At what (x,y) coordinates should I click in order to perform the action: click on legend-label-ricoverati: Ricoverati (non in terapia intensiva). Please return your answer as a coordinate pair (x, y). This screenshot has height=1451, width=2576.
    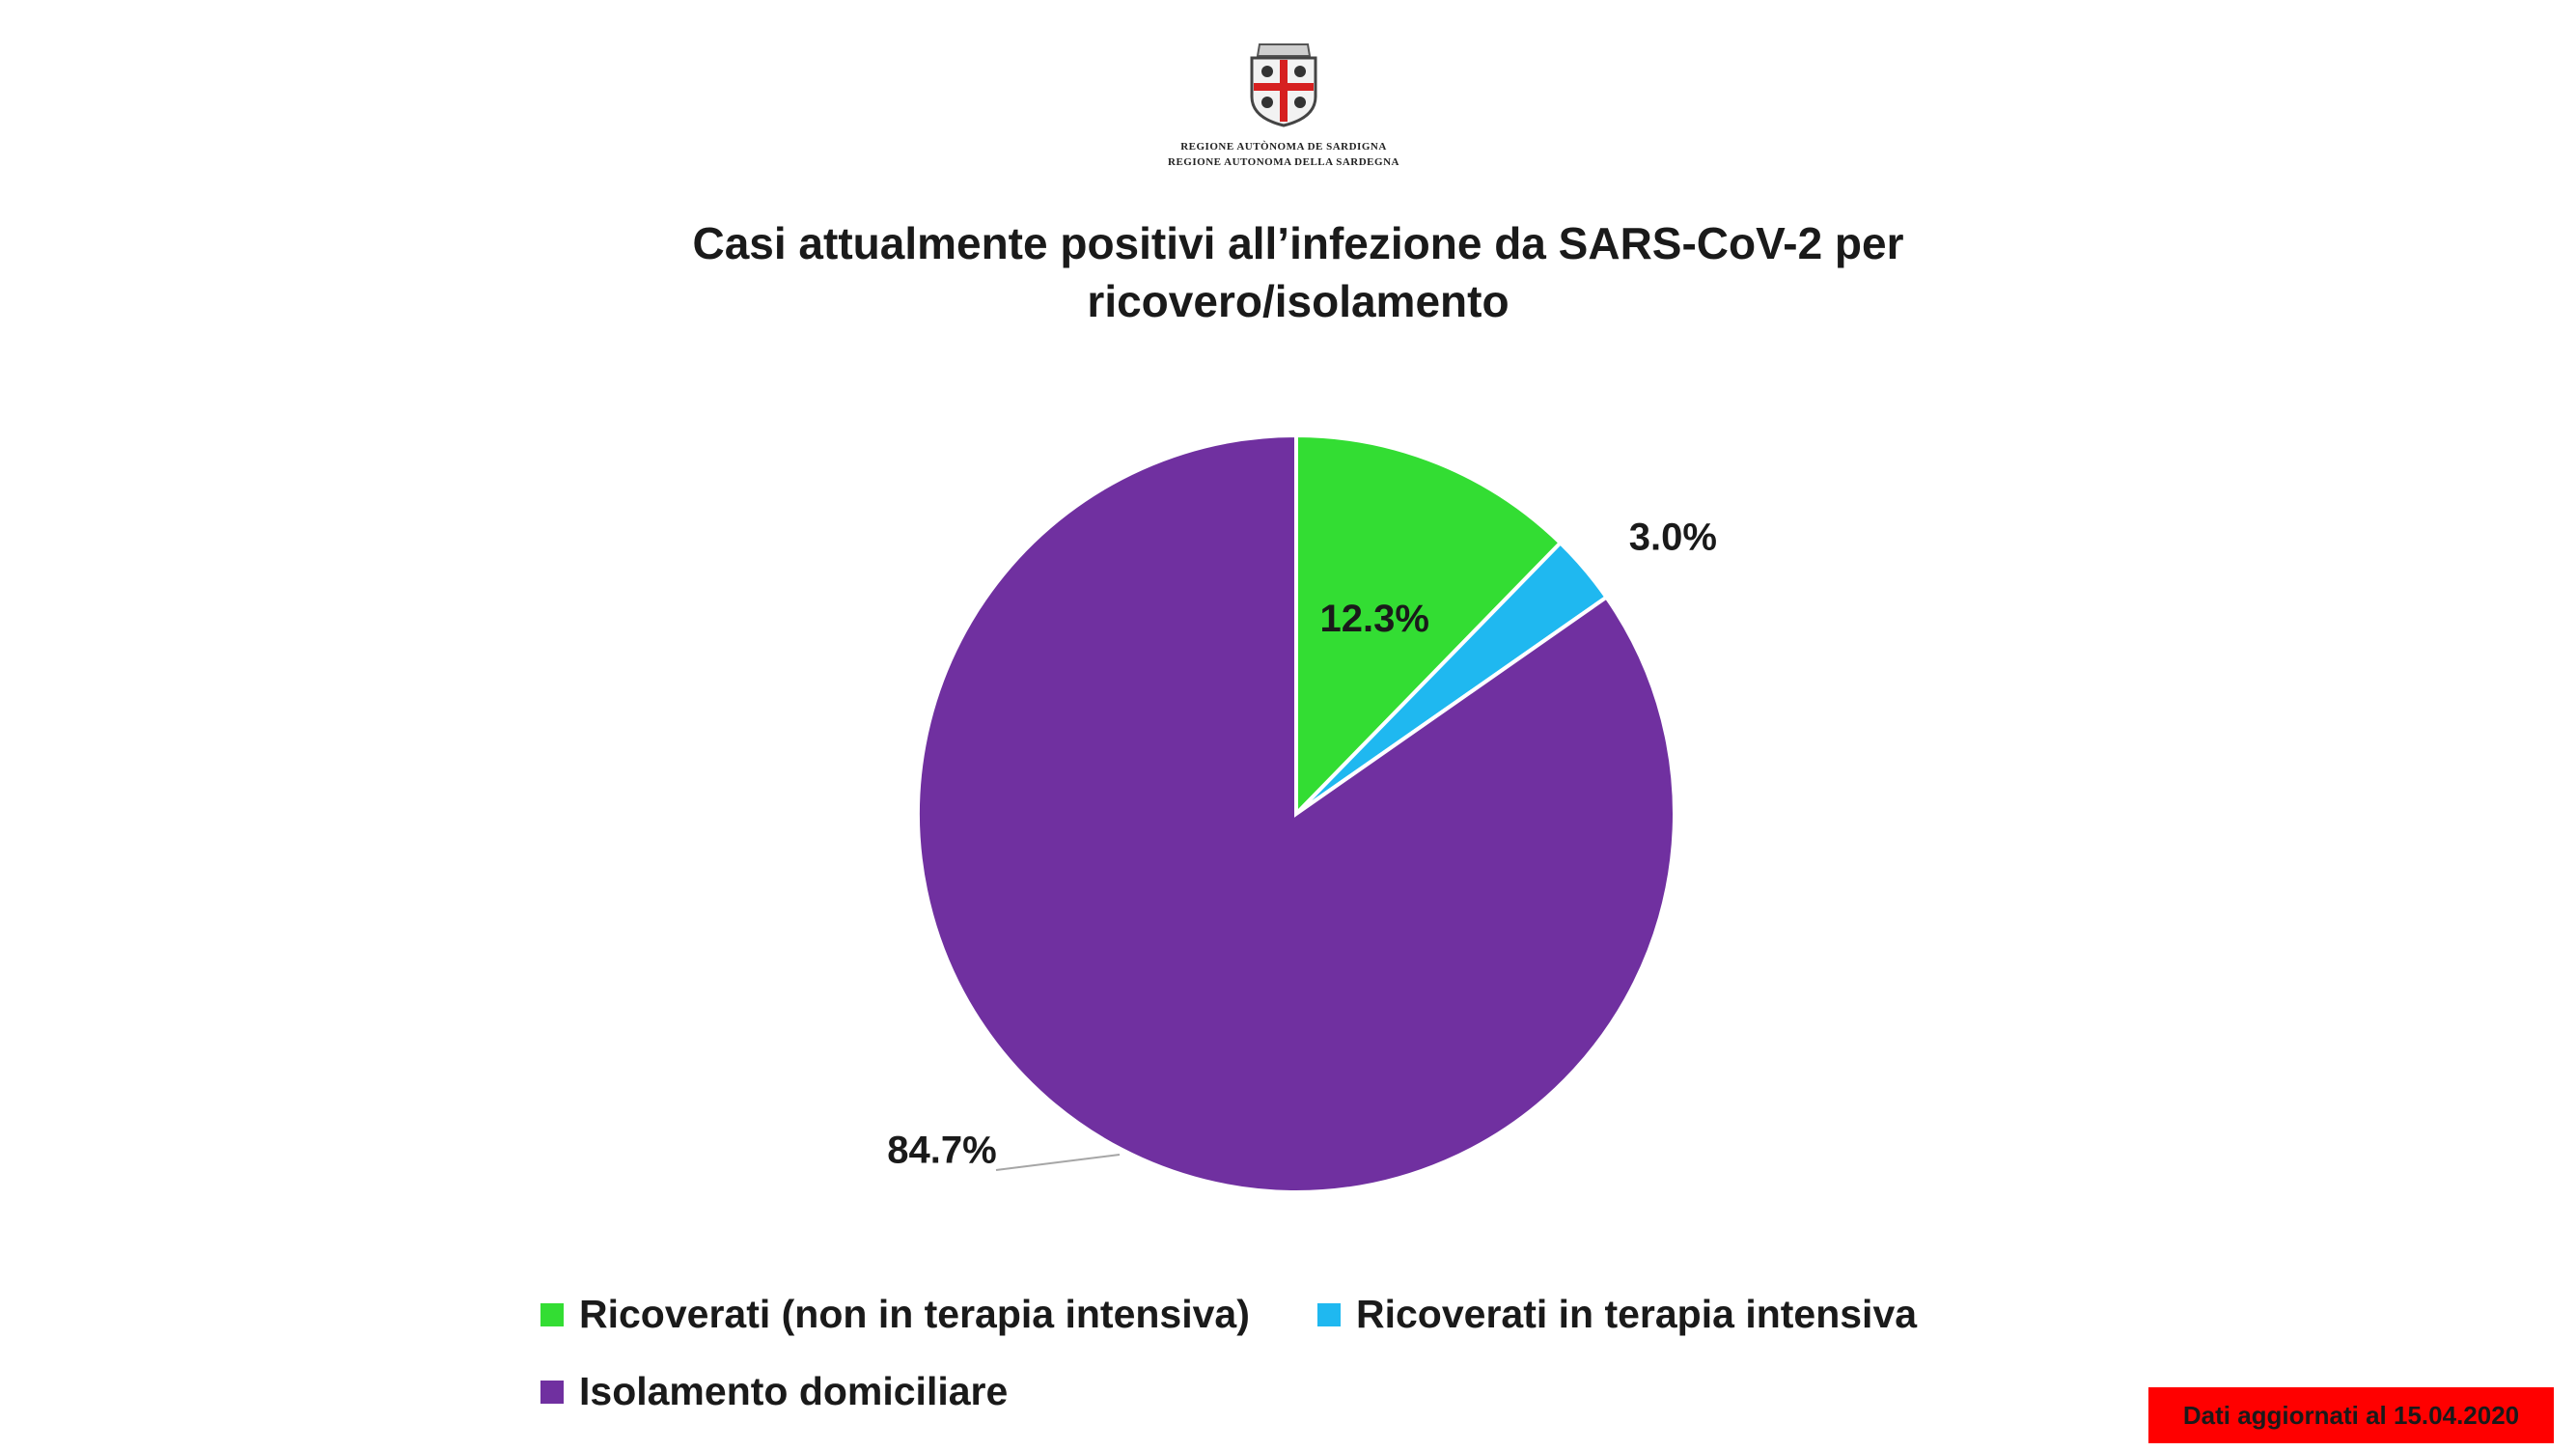
    Looking at the image, I should click on (914, 1314).